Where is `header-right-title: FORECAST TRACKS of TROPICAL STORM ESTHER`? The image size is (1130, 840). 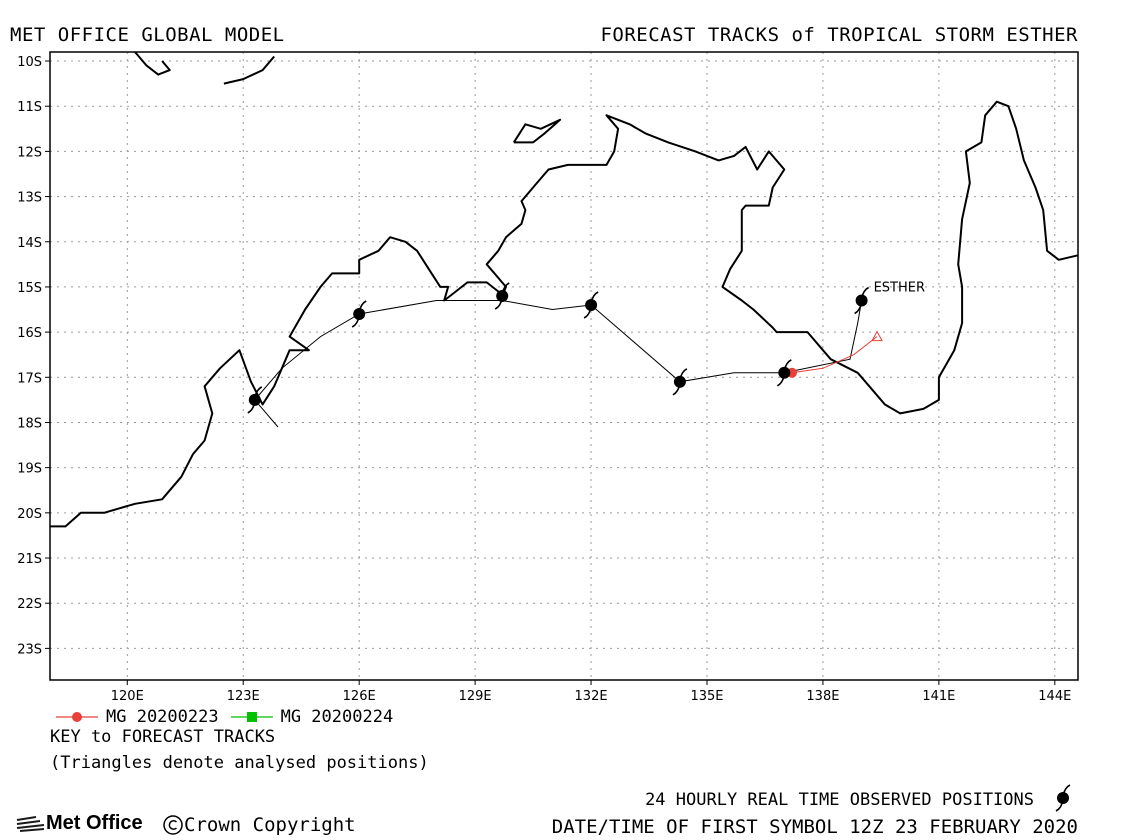 header-right-title: FORECAST TRACKS of TROPICAL STORM ESTHER is located at coordinates (839, 35).